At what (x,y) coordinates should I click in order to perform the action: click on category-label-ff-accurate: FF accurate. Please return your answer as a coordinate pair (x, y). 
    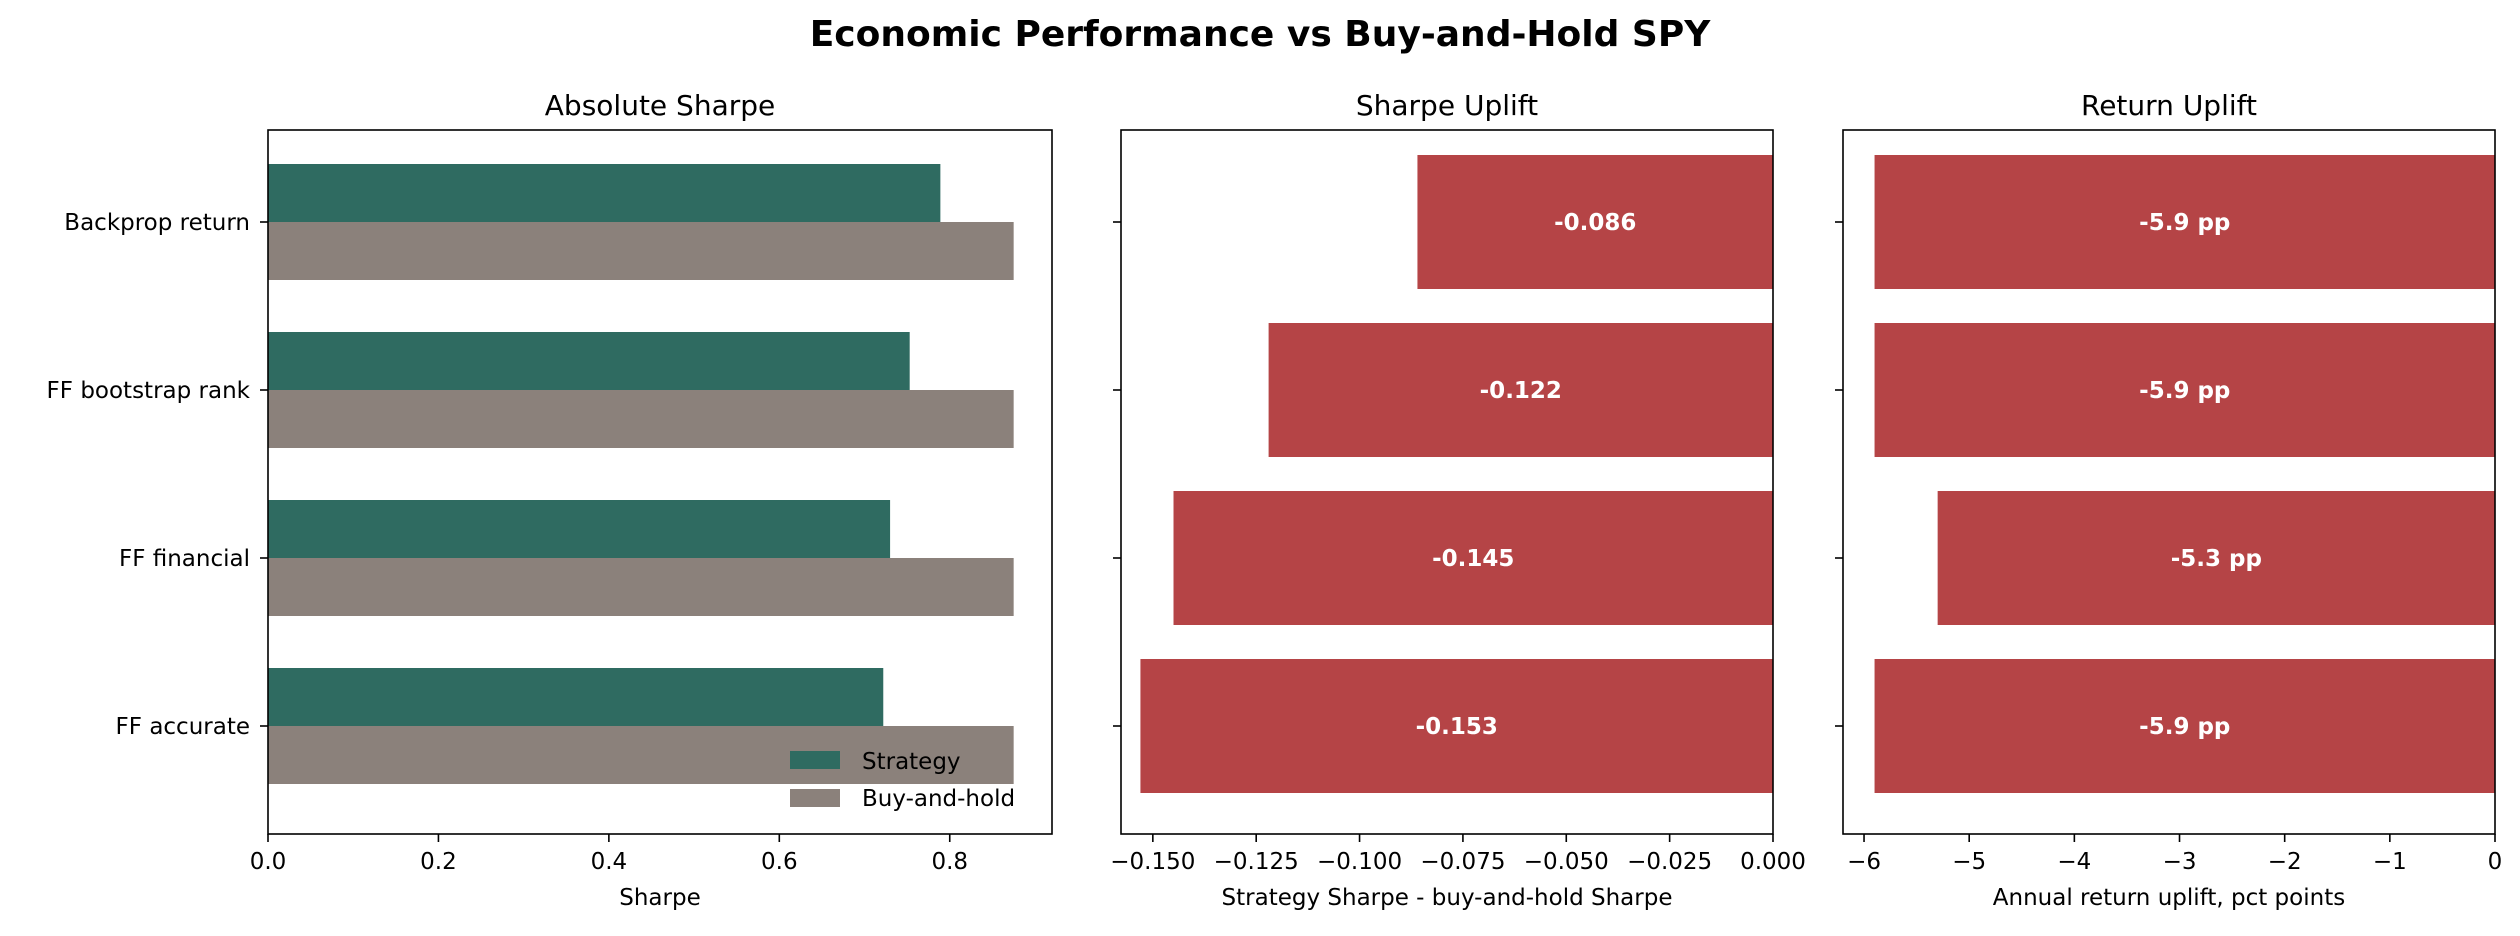
    Looking at the image, I should click on (183, 727).